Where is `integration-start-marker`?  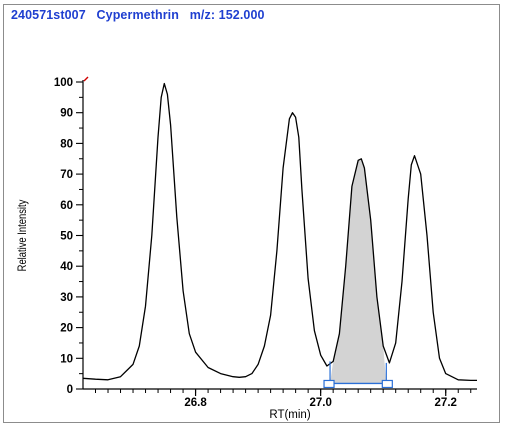
integration-start-marker is located at coordinates (329, 384).